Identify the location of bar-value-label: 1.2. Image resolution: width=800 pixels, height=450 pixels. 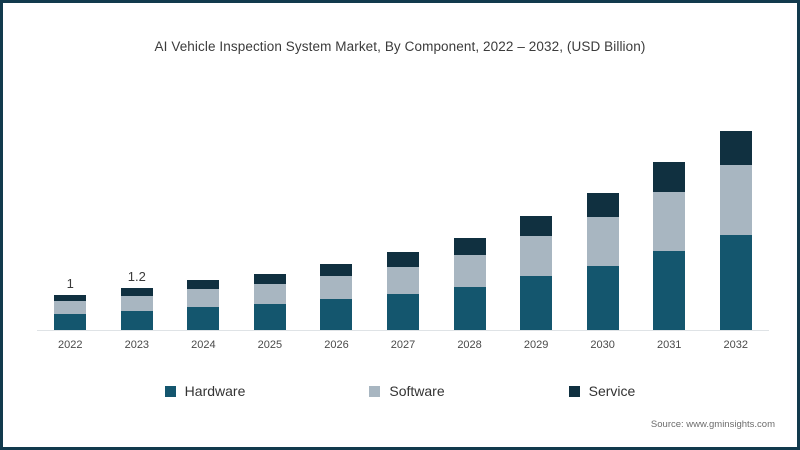
(136, 276).